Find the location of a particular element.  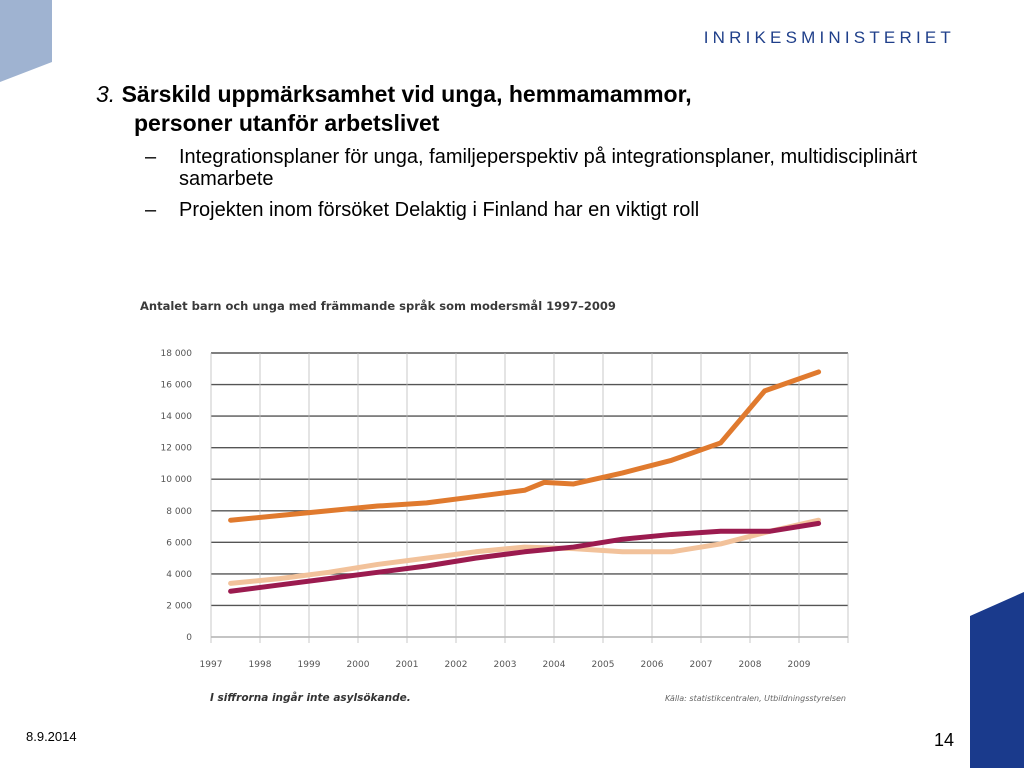

y-tick-label: 16 000 is located at coordinates (177, 386).